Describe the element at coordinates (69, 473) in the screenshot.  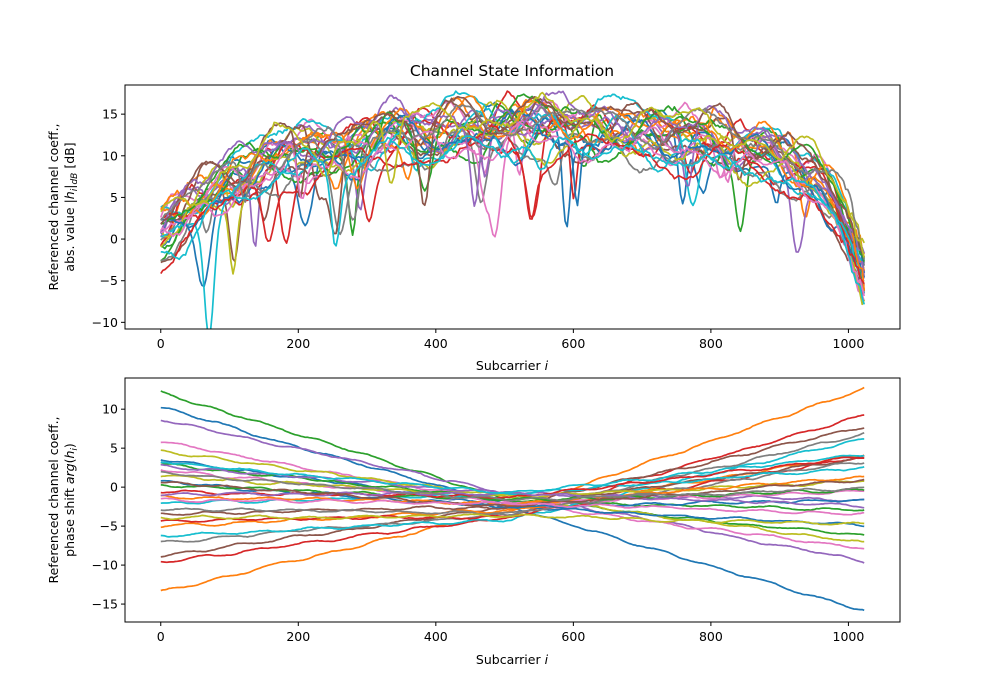
I see `bottom-y-label-line2-arg: arg` at that location.